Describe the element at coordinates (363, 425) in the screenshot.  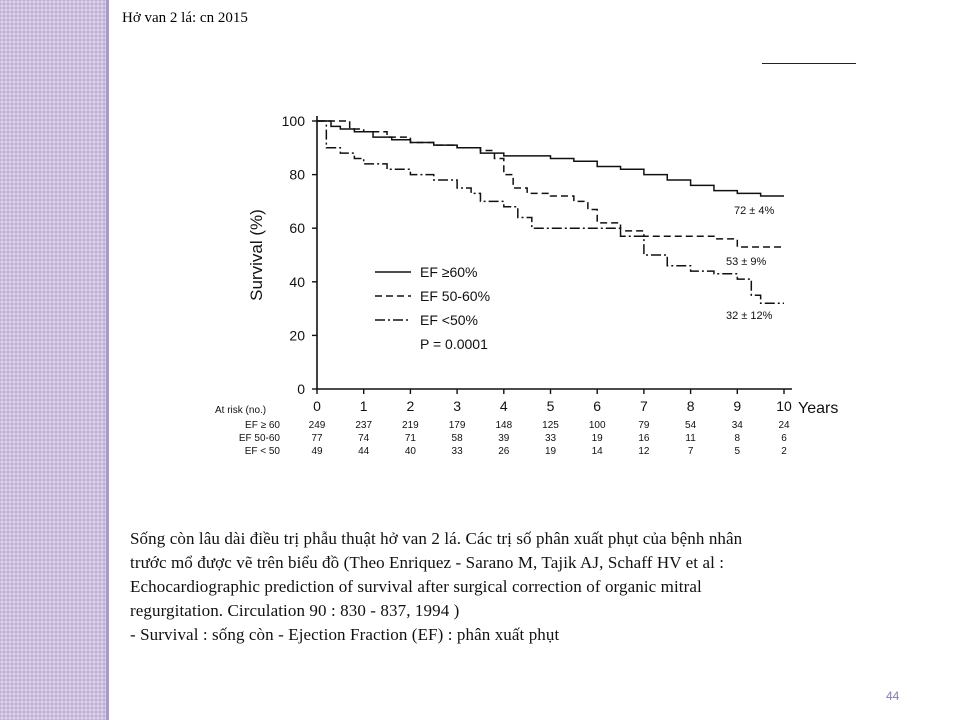
I see `at-risk-value: 237` at that location.